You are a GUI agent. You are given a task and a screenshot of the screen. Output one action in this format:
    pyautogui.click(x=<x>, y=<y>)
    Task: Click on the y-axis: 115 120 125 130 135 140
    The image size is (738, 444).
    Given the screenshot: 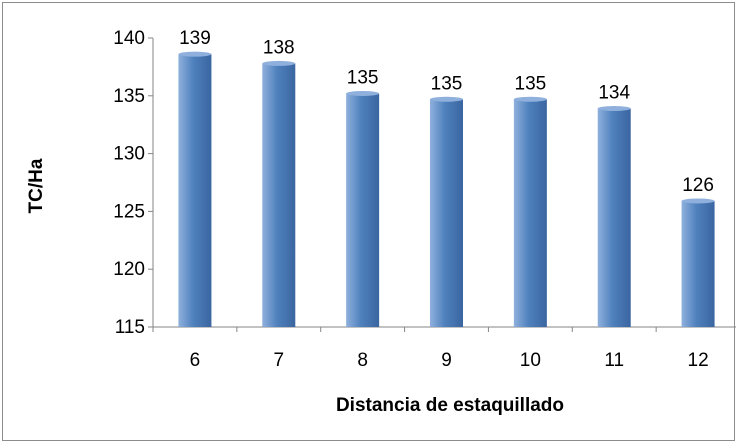 What is the action you would take?
    pyautogui.click(x=133, y=183)
    